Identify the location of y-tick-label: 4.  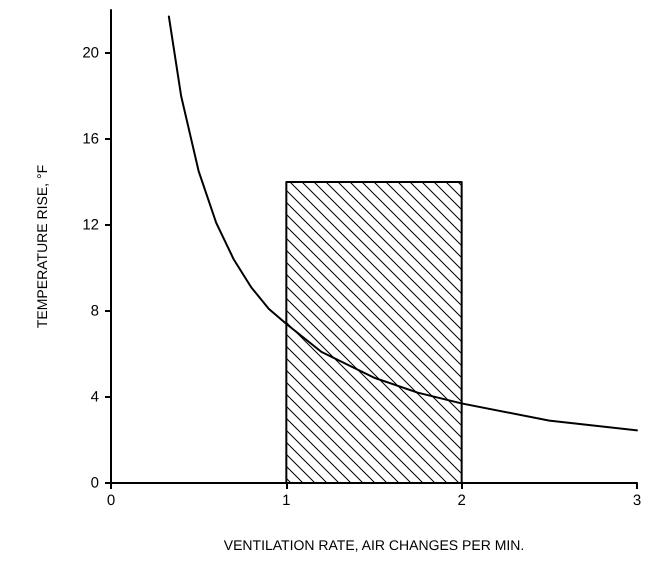
(94, 397).